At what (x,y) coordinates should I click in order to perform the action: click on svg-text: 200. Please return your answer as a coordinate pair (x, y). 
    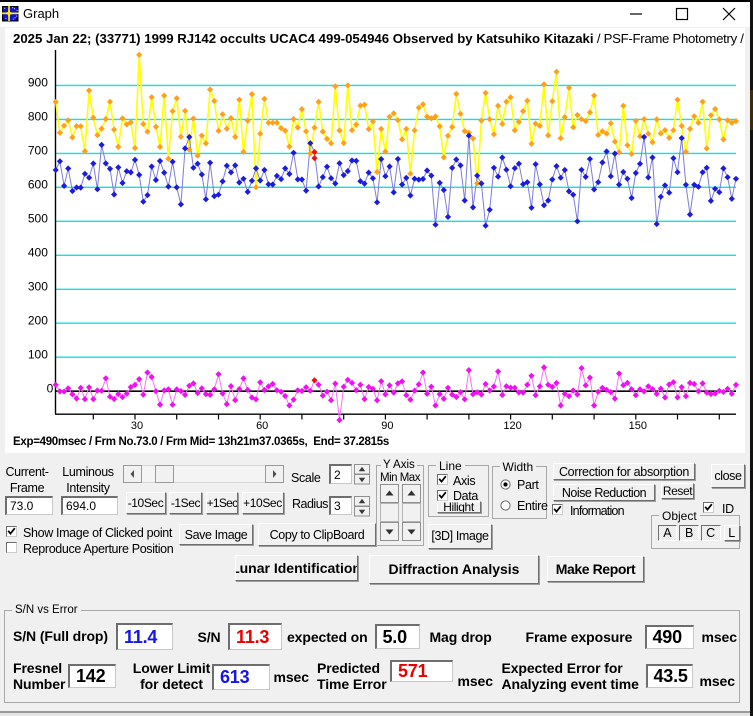
    Looking at the image, I should click on (38, 321).